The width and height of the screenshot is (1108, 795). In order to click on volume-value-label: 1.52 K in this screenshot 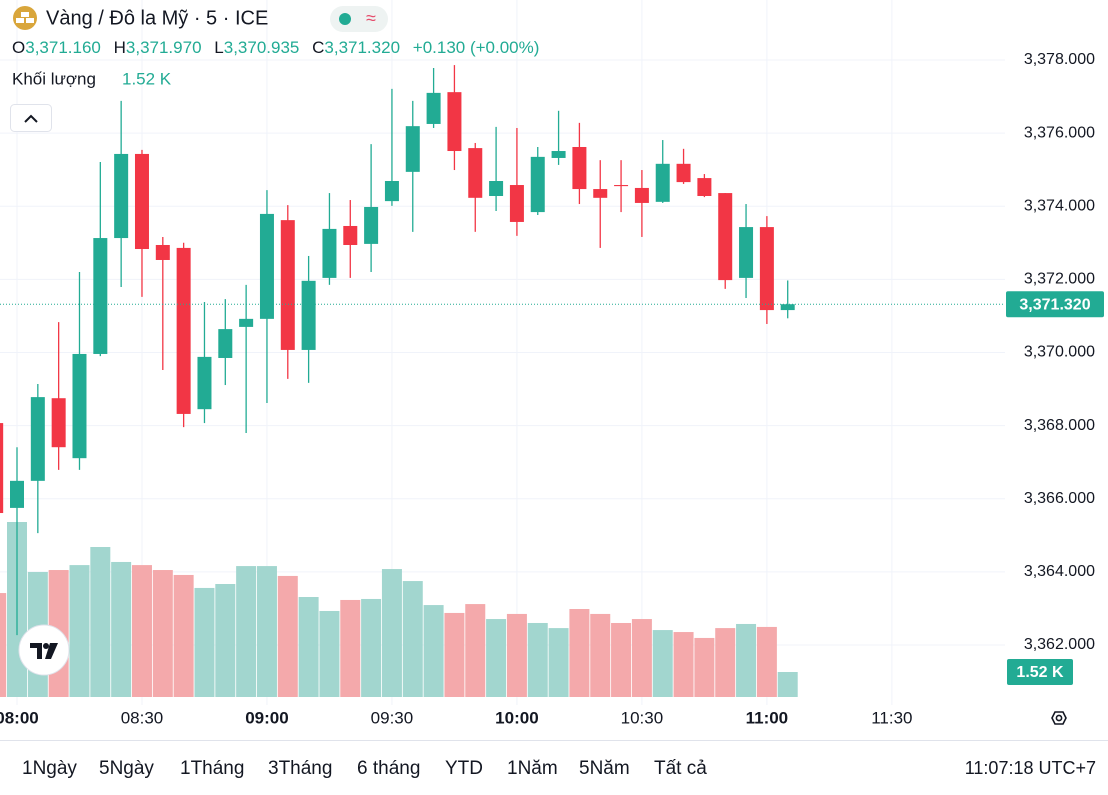, I will do `click(1040, 672)`.